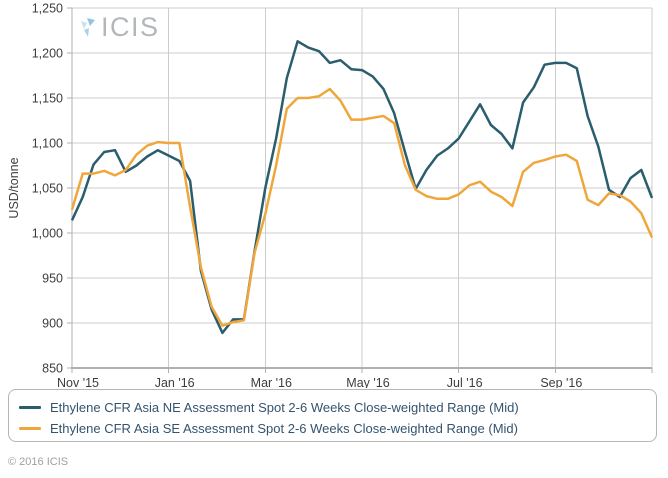 Image resolution: width=668 pixels, height=478 pixels. Describe the element at coordinates (30, 407) in the screenshot. I see `legend-swatch-ne-icon` at that location.